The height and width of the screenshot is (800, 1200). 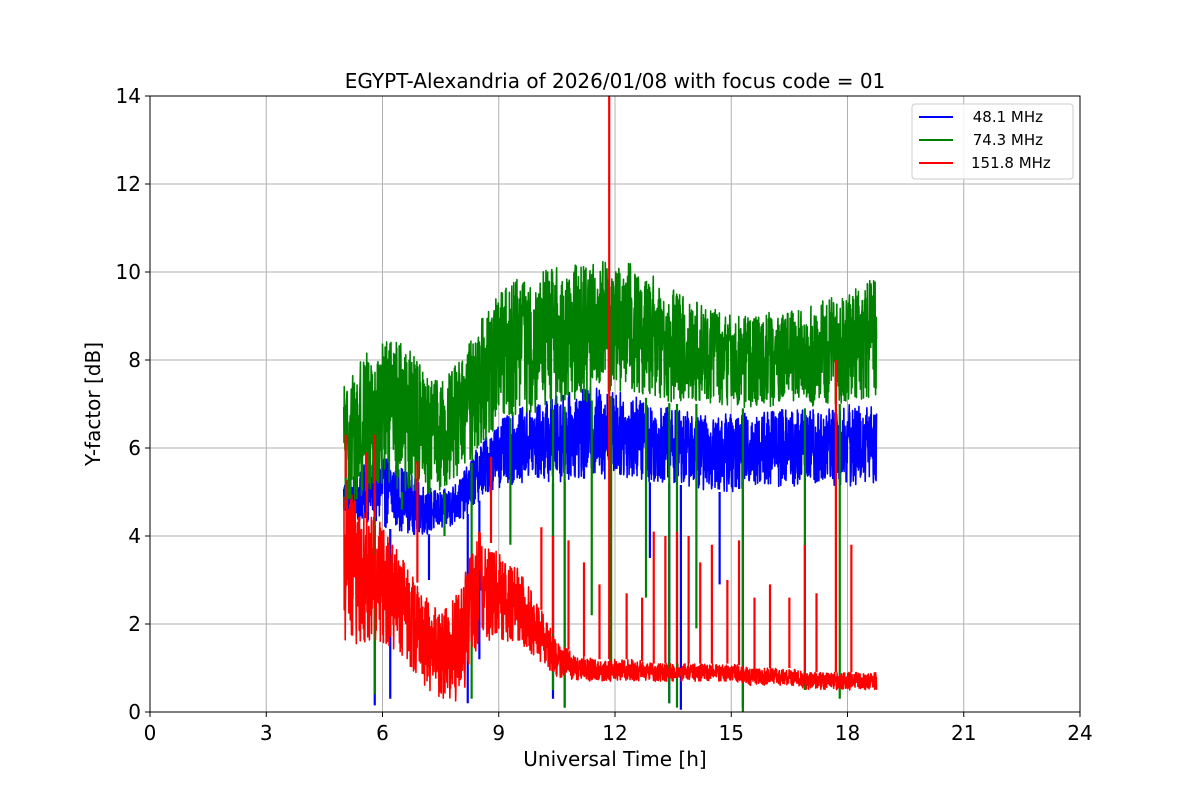 I want to click on y-tick-label: 2, so click(x=134, y=624).